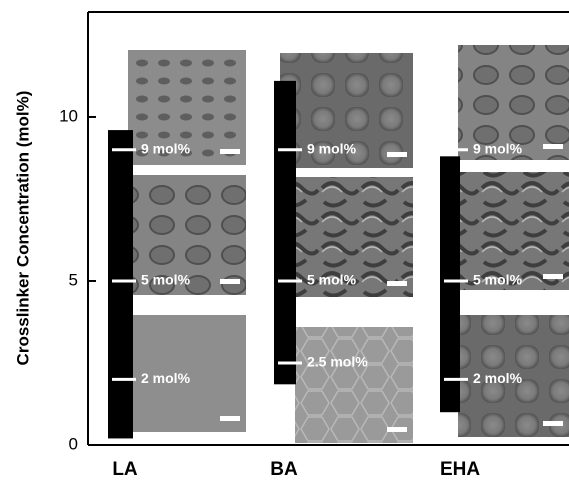  What do you see at coordinates (460, 469) in the screenshot?
I see `x-tick-label: EHA` at bounding box center [460, 469].